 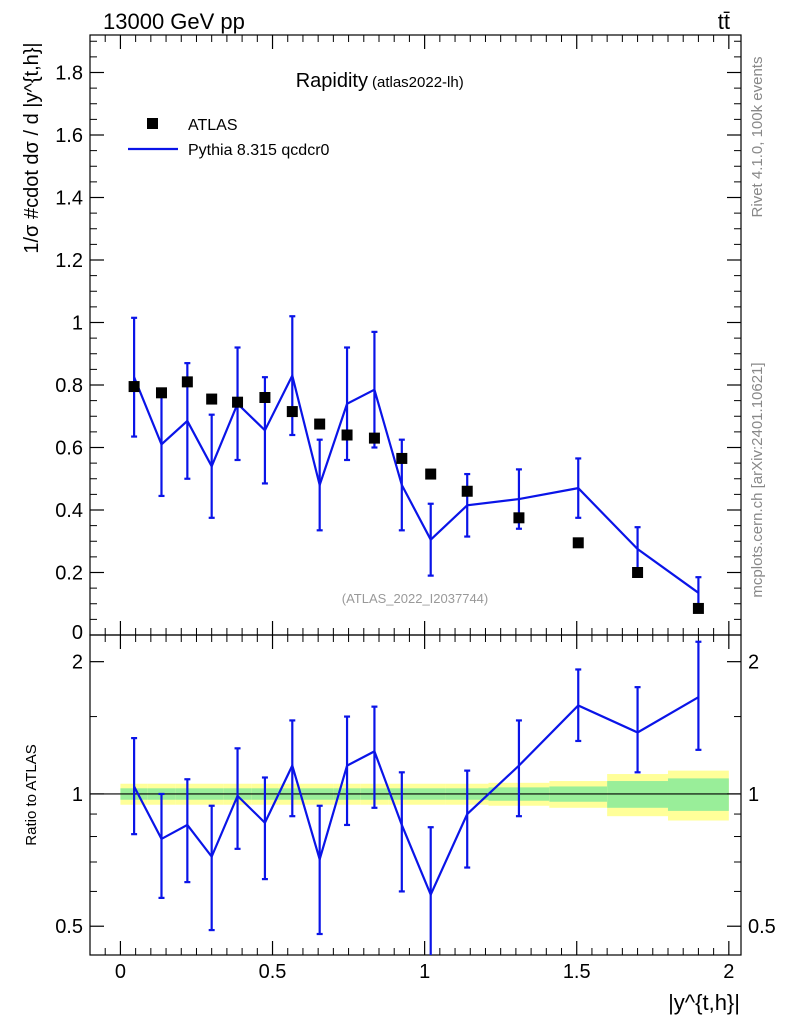 What do you see at coordinates (418, 82) in the screenshot?
I see `plot-subtitle: (atlas2022-lh)` at bounding box center [418, 82].